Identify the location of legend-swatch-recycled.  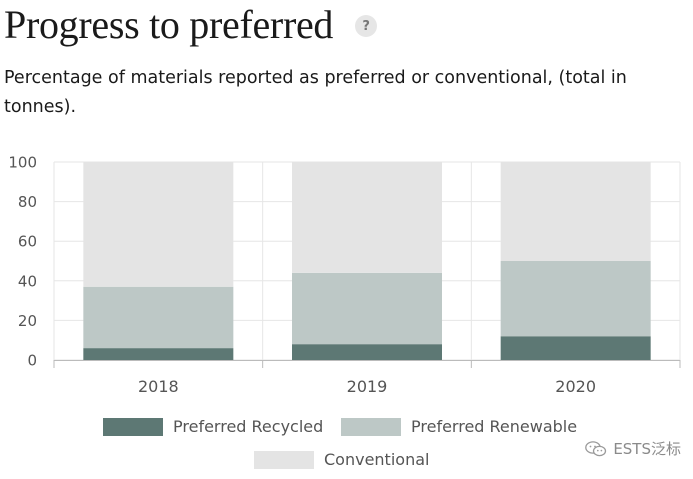
(133, 426).